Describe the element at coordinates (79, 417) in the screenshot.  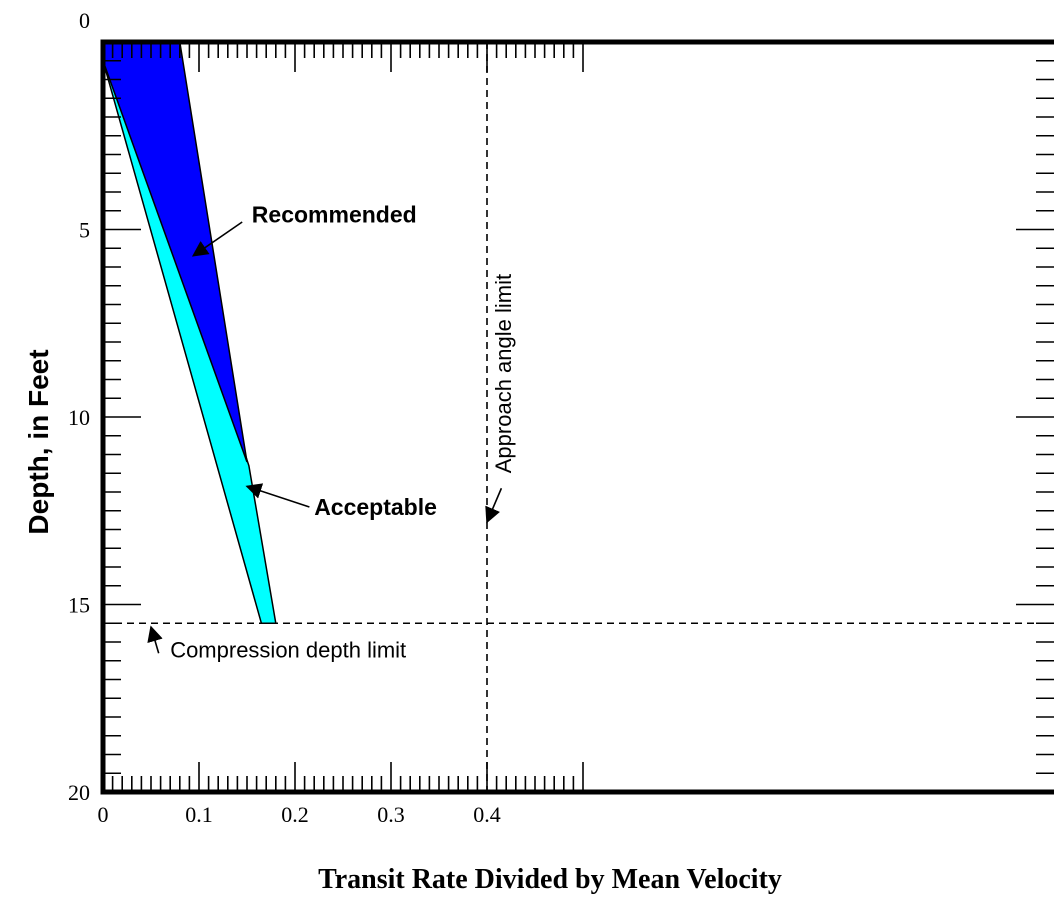
I see `y-tick-label: 10` at that location.